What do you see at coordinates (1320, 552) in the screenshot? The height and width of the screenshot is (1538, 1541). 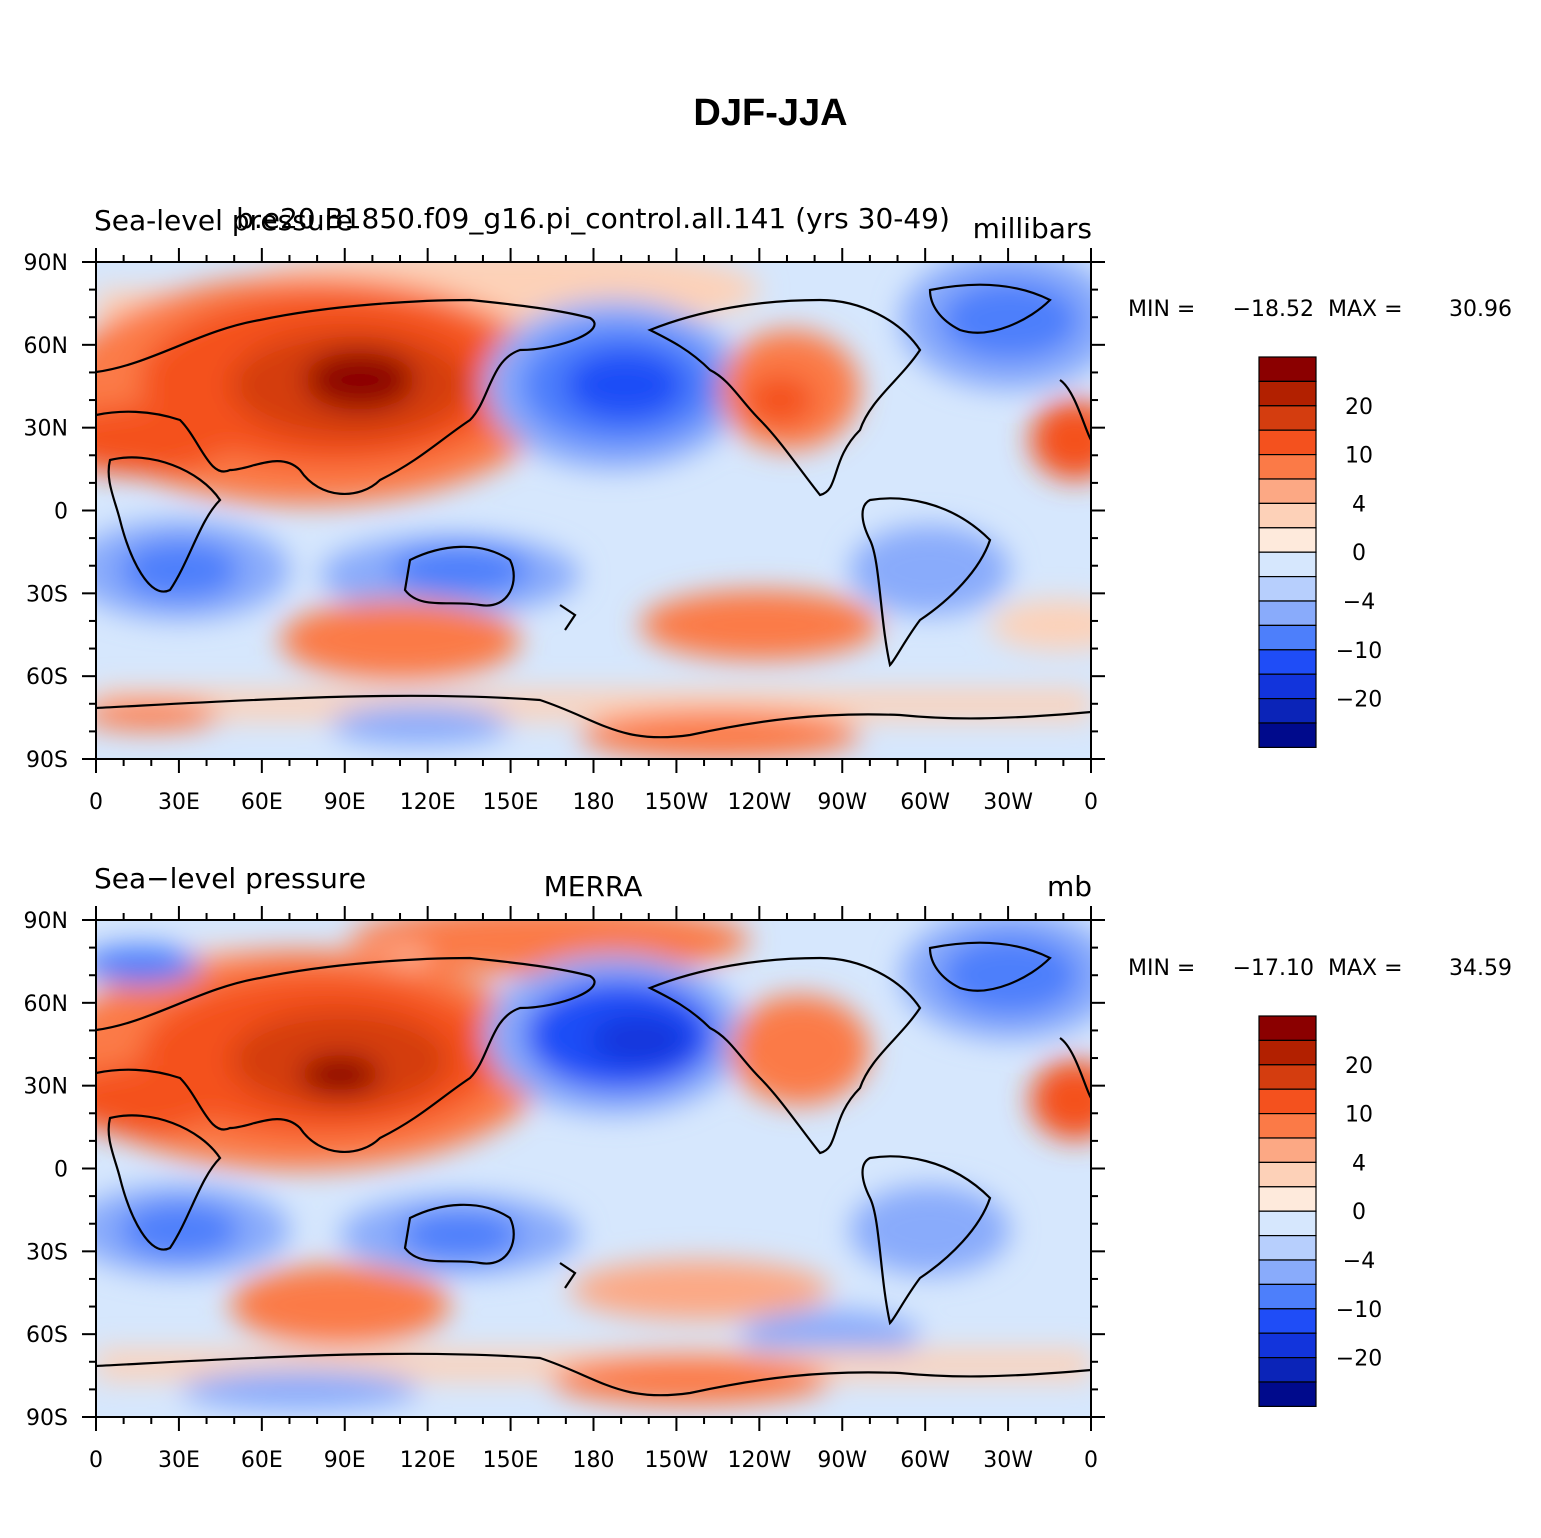 I see `panel-1-colorbar: 20 10 4 0 −4 −10 −20` at bounding box center [1320, 552].